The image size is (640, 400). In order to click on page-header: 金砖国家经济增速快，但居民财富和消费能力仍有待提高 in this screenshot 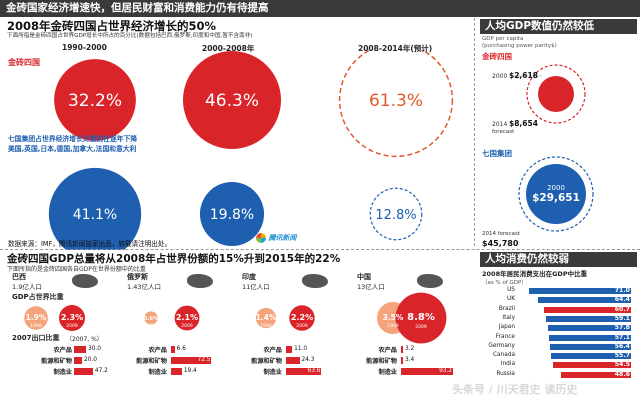, I will do `click(320, 8)`.